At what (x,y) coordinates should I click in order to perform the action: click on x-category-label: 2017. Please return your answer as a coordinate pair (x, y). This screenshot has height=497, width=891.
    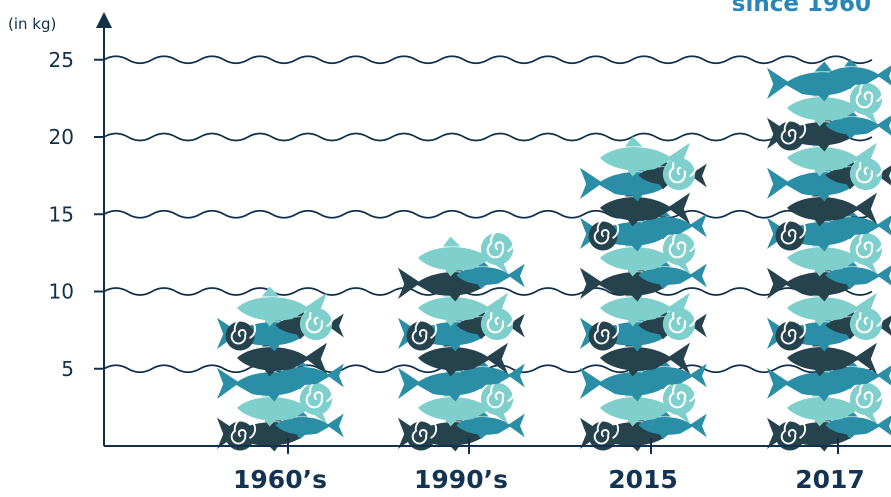
    Looking at the image, I should click on (830, 479).